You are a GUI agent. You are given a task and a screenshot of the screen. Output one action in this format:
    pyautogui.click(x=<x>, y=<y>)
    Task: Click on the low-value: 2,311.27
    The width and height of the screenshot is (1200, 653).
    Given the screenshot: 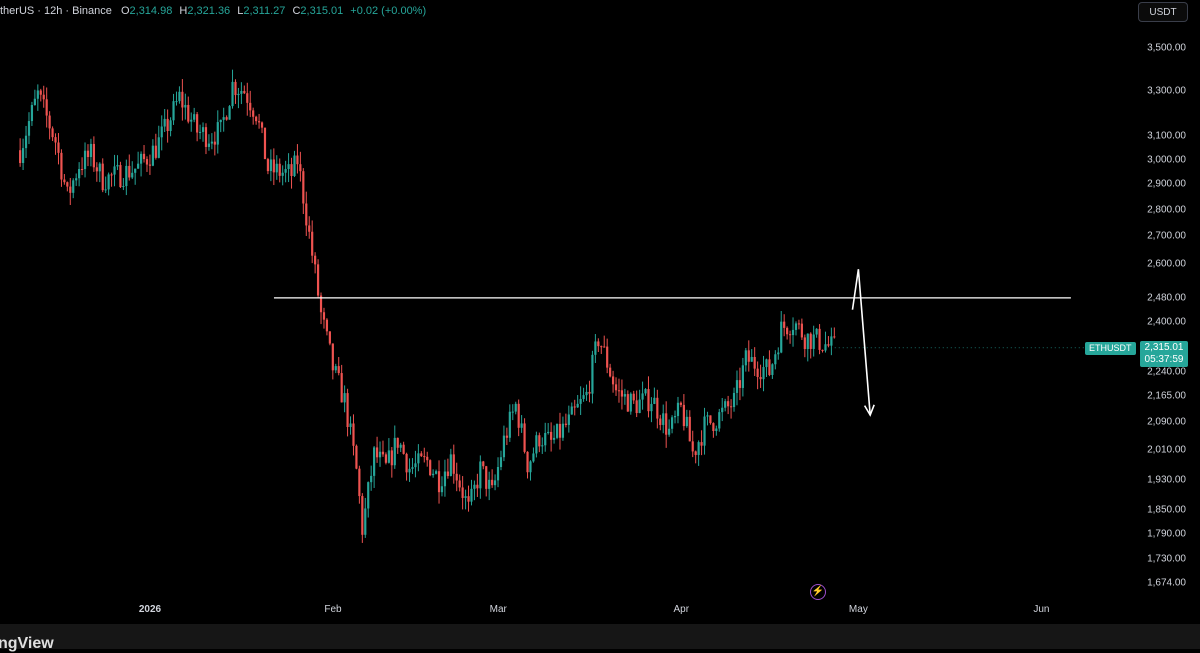 What is the action you would take?
    pyautogui.click(x=264, y=11)
    